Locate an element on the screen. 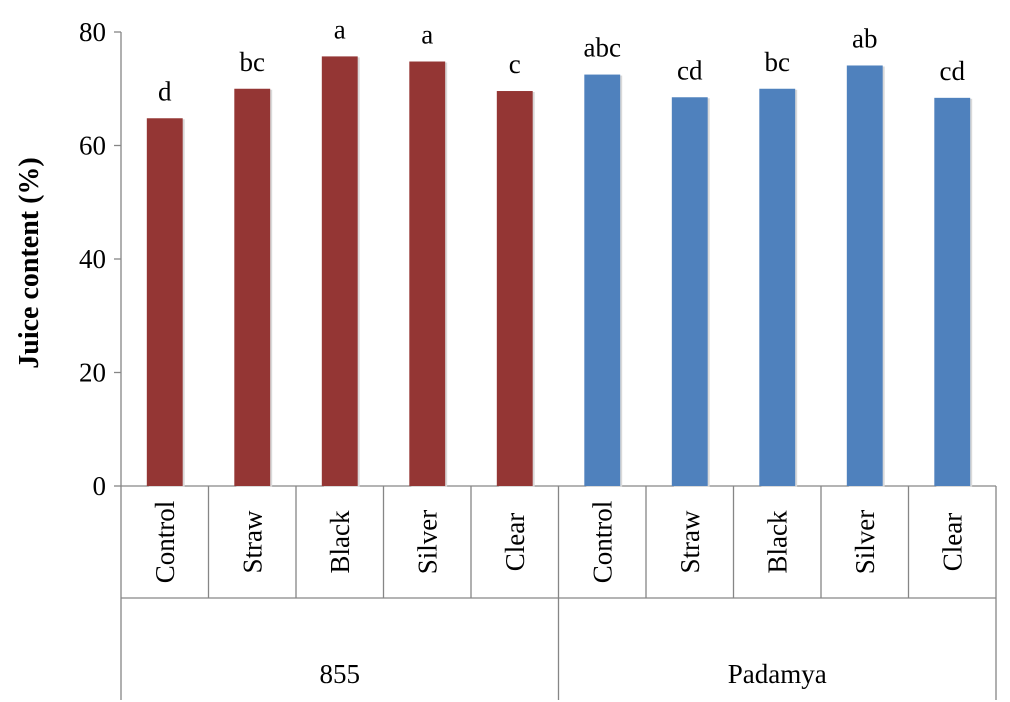 The image size is (1010, 702). significance-letter: ab is located at coordinates (864, 38).